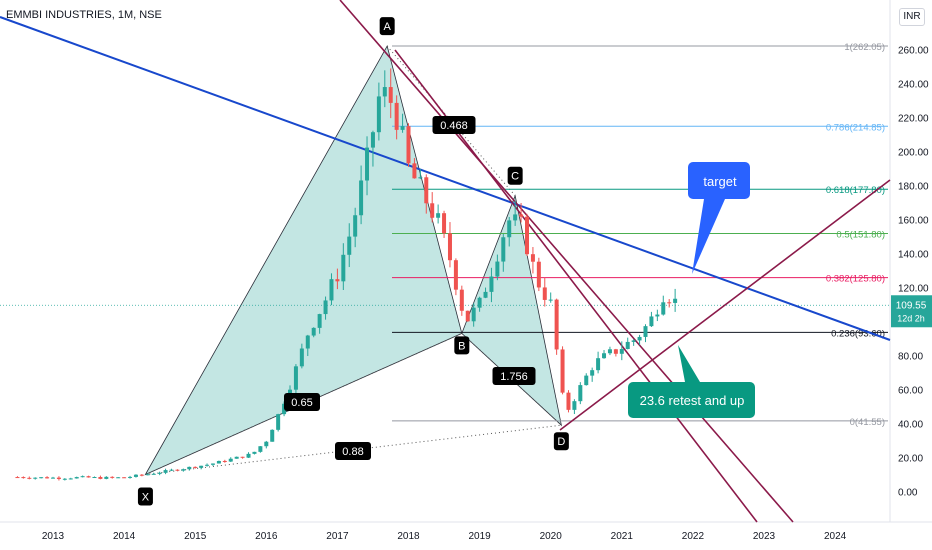 The image size is (932, 550). What do you see at coordinates (692, 400) in the screenshot?
I see `retest-label: 23.6 retest and up` at bounding box center [692, 400].